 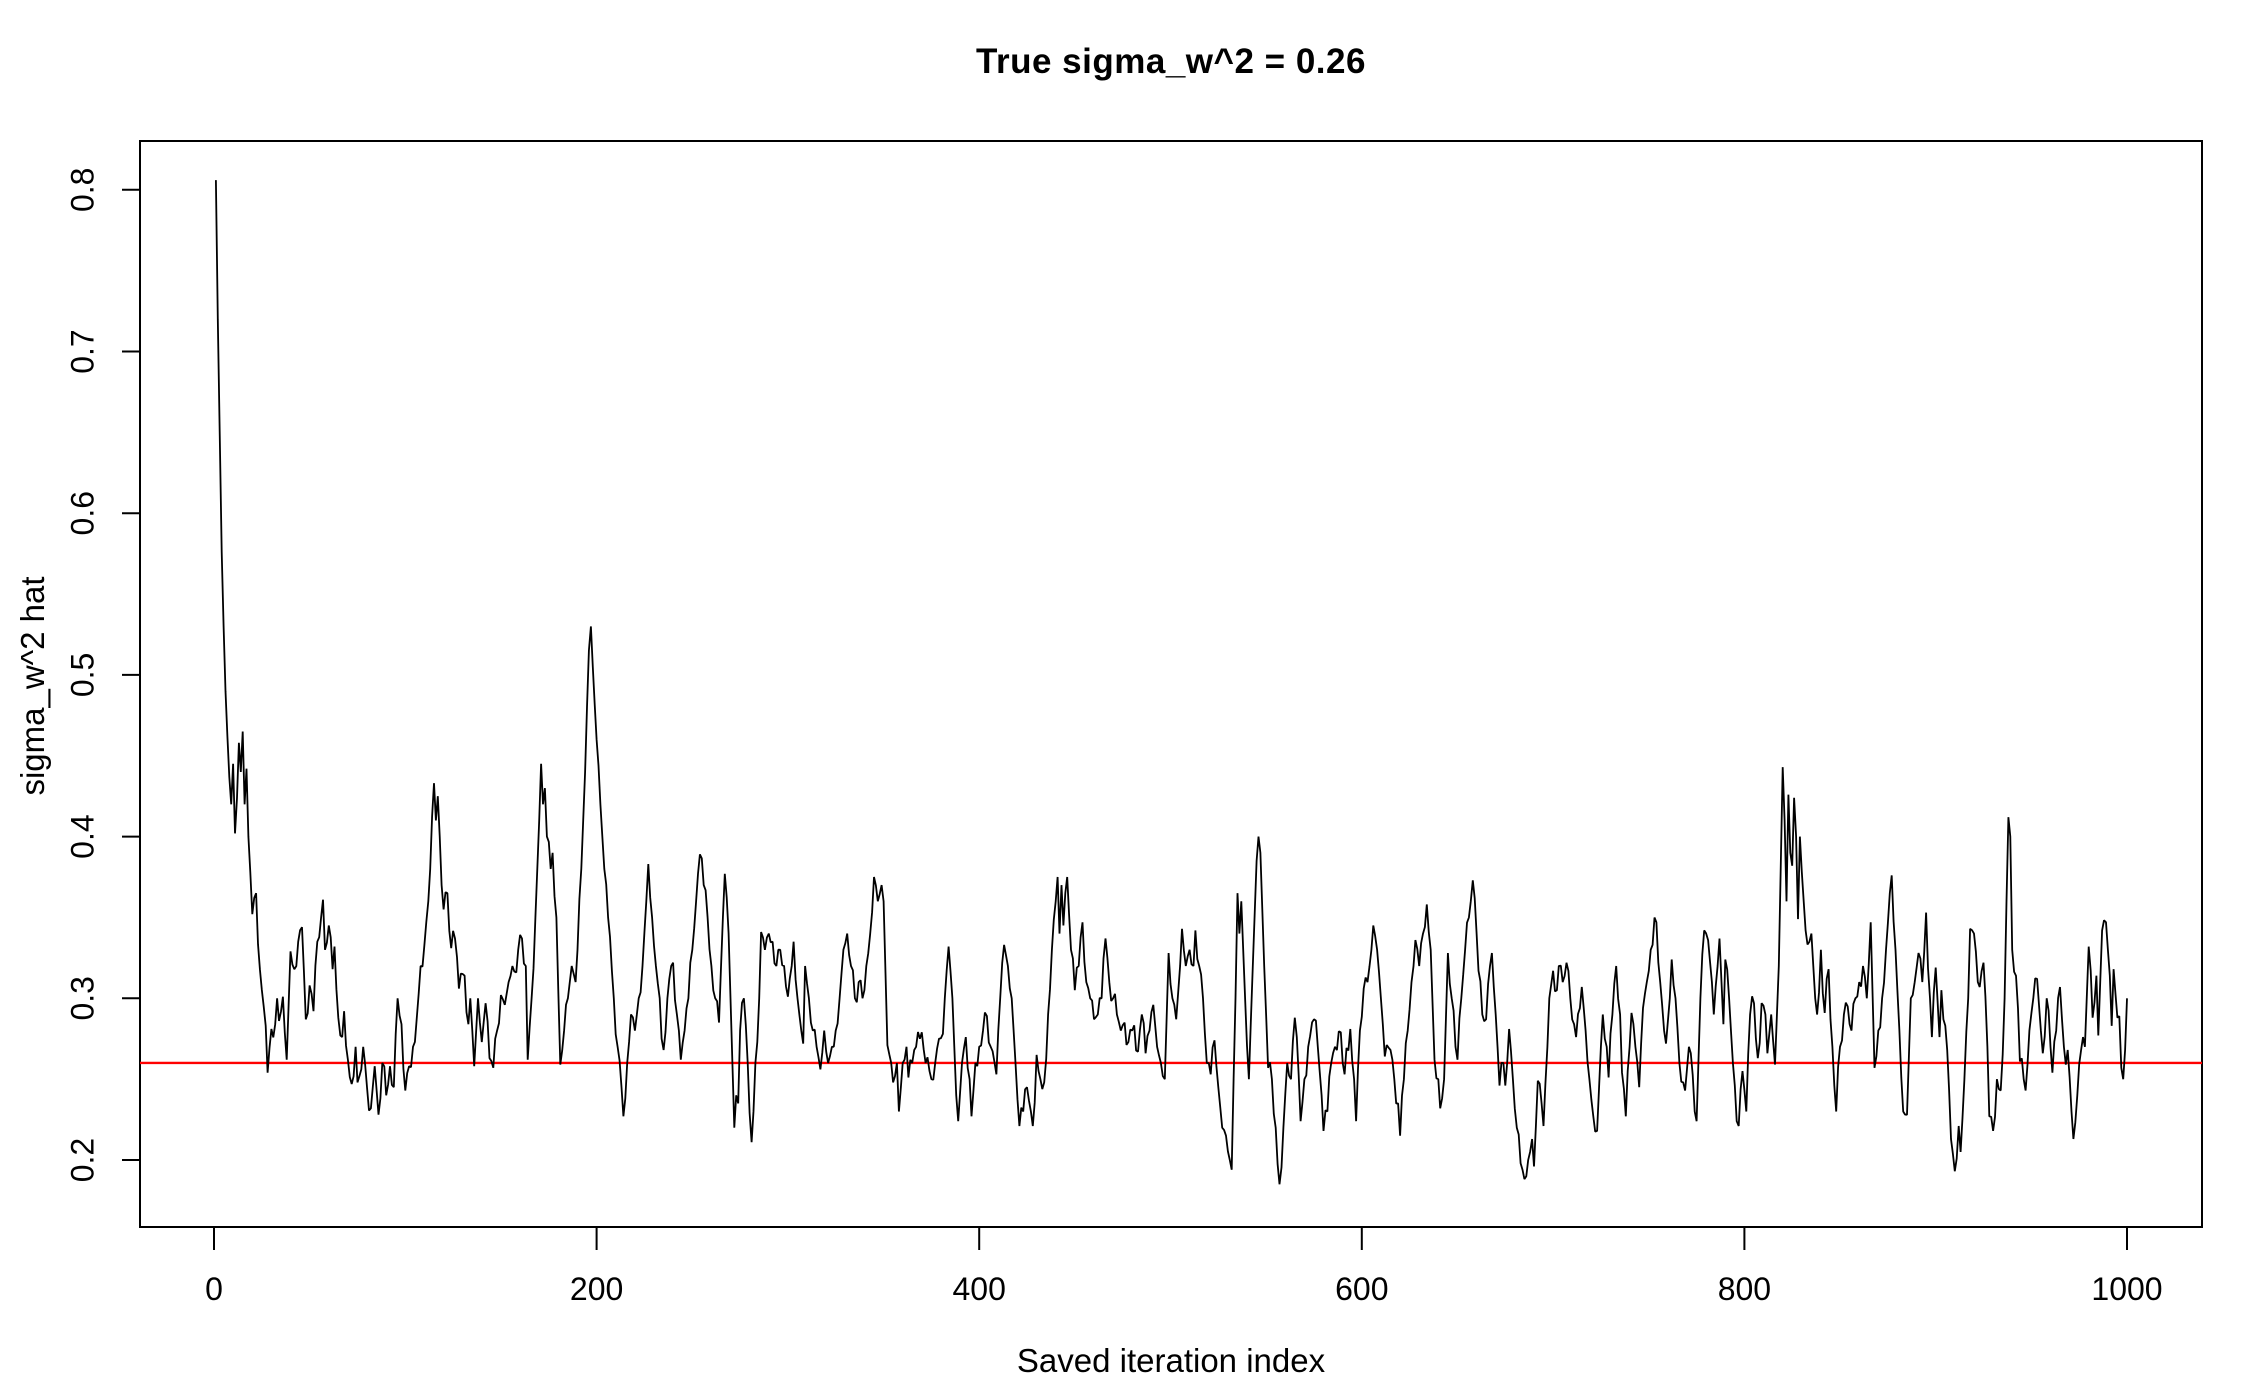 What do you see at coordinates (596, 1289) in the screenshot?
I see `x-tick-label: 200` at bounding box center [596, 1289].